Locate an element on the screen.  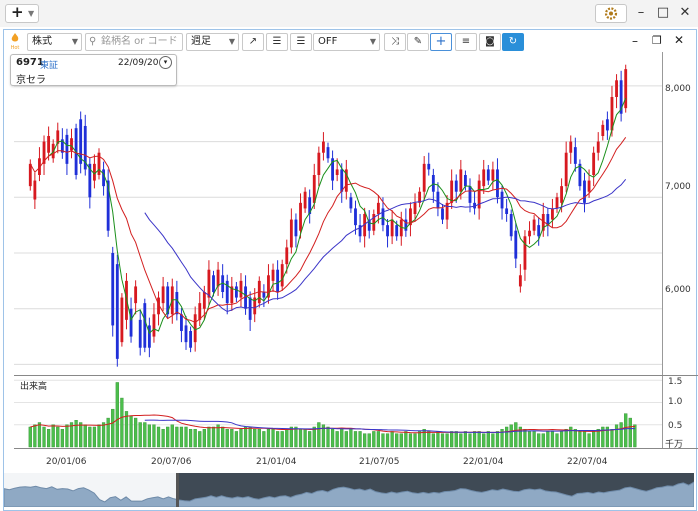
refresh-button: ↻ is located at coordinates (513, 42).